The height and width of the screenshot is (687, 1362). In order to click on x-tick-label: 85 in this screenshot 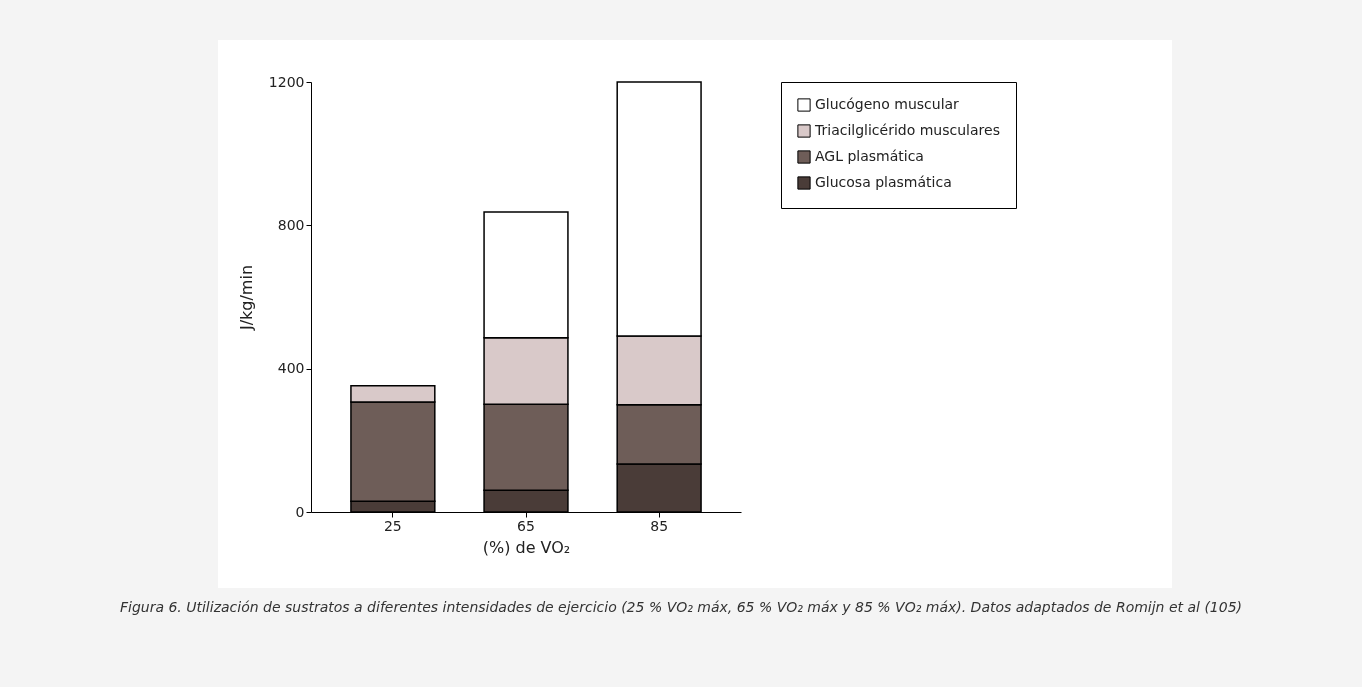, I will do `click(659, 525)`.